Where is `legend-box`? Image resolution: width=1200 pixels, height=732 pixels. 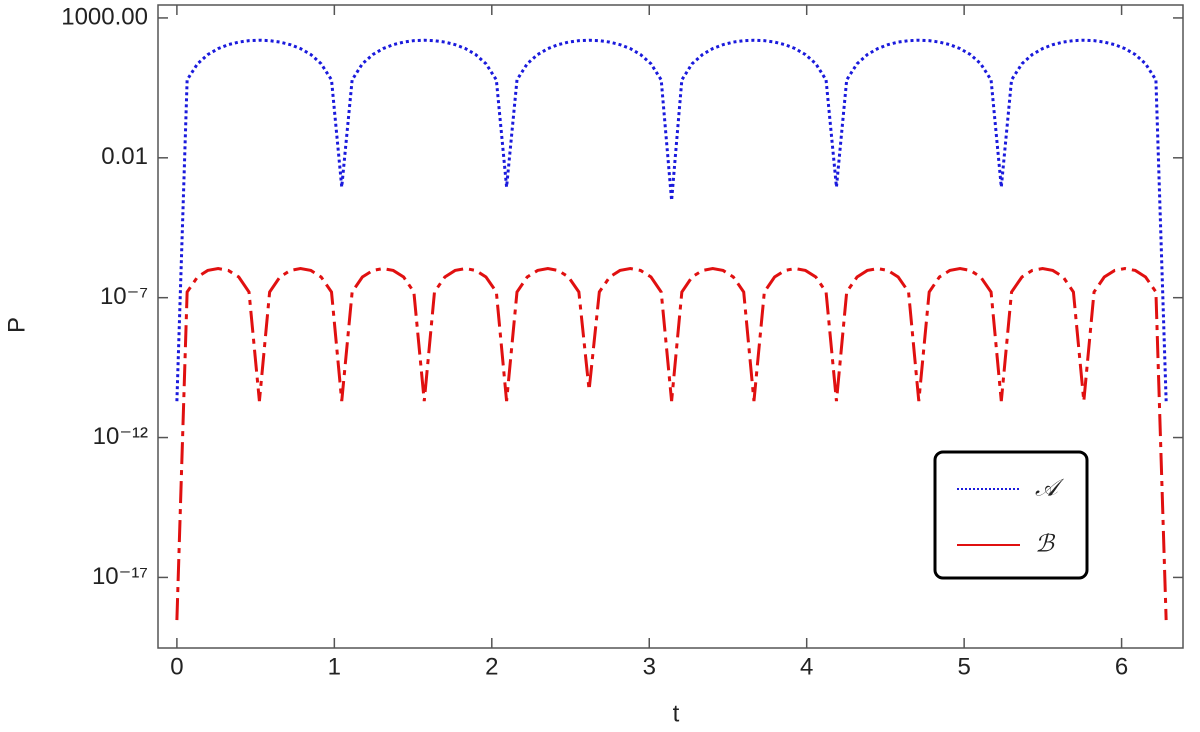 legend-box is located at coordinates (1011, 515).